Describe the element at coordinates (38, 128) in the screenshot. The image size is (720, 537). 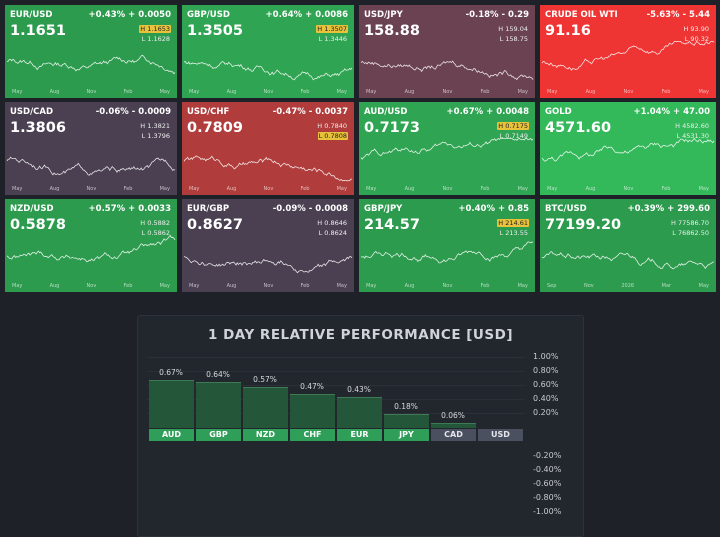
I see `tile-price: 1.3806` at that location.